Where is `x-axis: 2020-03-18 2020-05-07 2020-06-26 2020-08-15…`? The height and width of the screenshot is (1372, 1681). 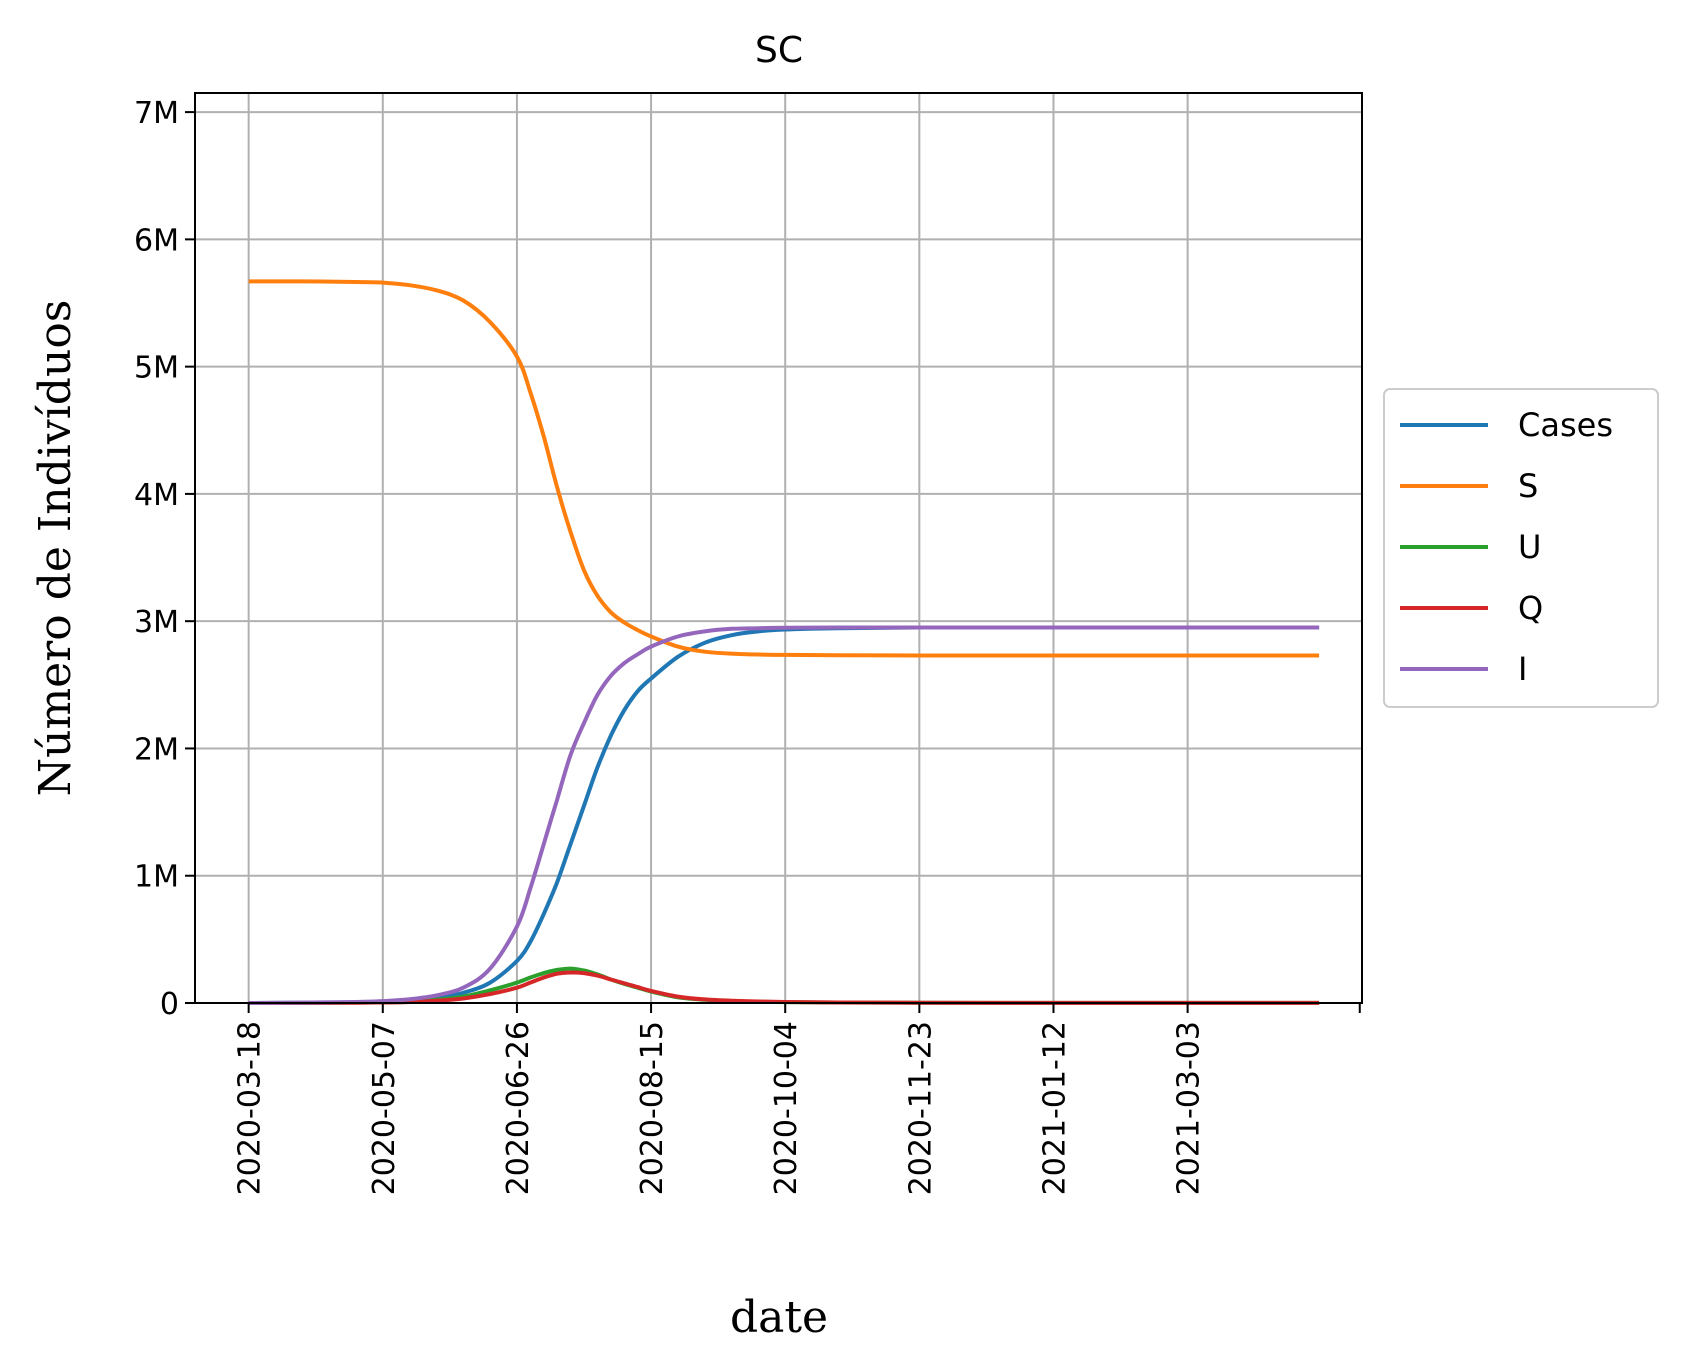
x-axis: 2020-03-18 2020-05-07 2020-06-26 2020-08-15… is located at coordinates (797, 1099).